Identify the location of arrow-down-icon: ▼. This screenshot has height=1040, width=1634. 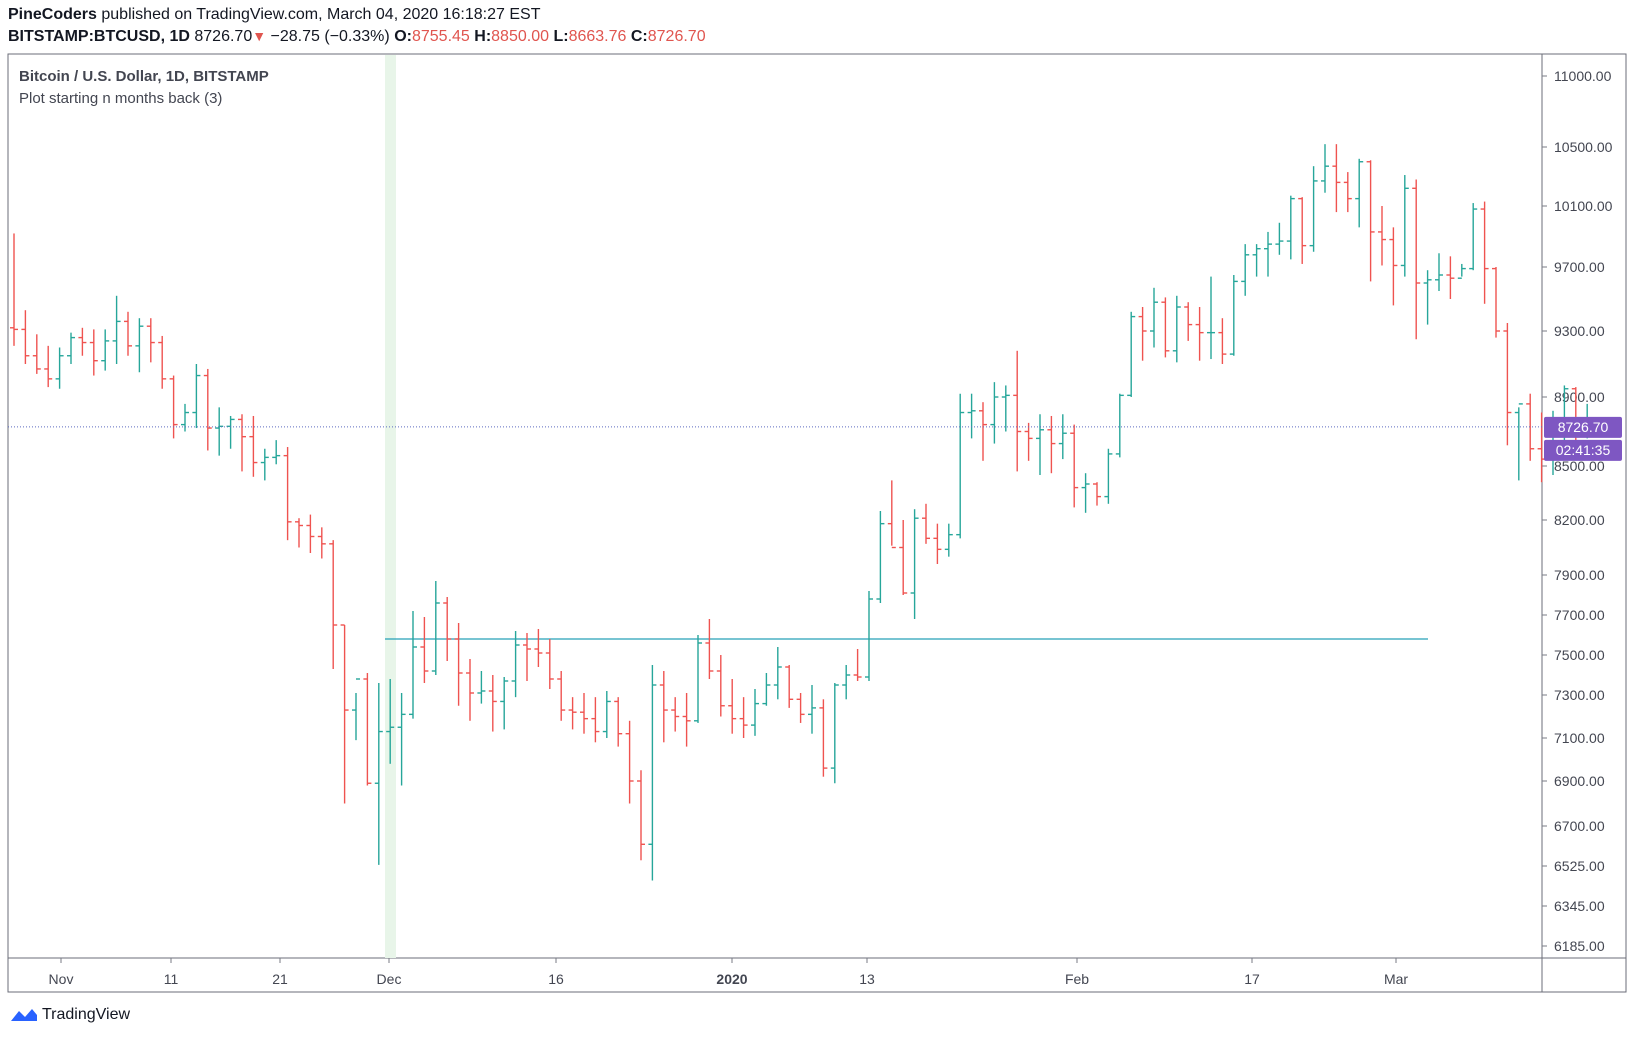
(259, 36).